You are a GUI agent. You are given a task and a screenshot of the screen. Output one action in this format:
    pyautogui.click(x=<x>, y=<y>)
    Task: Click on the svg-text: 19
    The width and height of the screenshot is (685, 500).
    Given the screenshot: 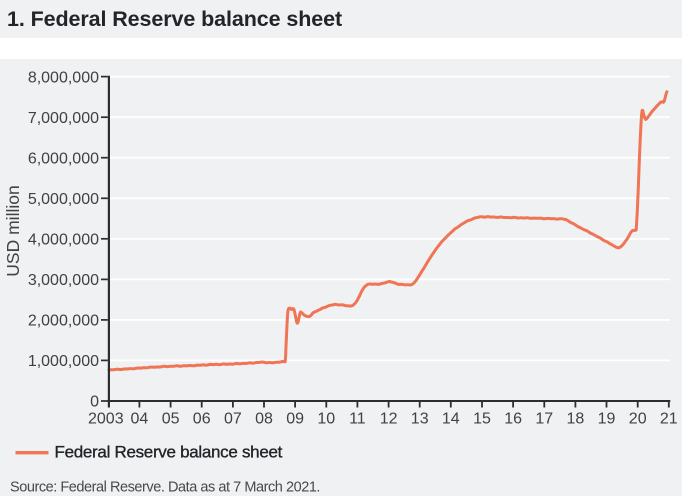 What is the action you would take?
    pyautogui.click(x=607, y=419)
    